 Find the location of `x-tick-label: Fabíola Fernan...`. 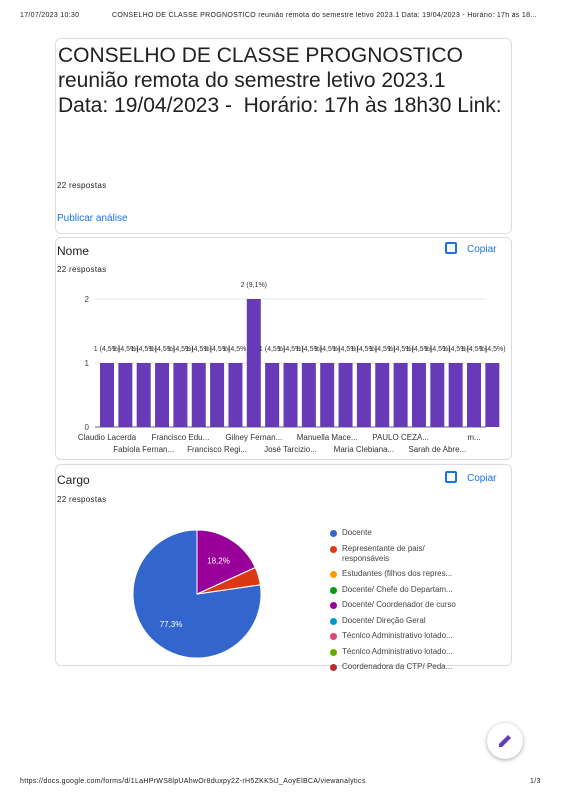

x-tick-label: Fabíola Fernan... is located at coordinates (143, 449).